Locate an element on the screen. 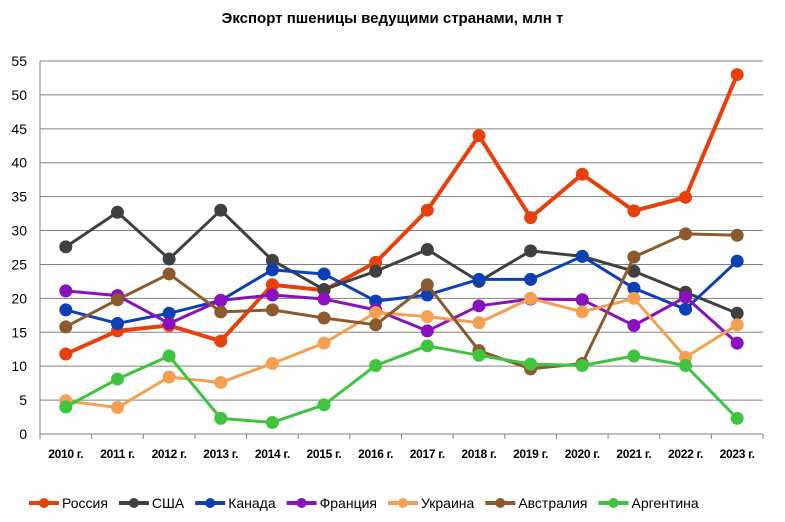 This screenshot has width=785, height=522. legend-label: Франция is located at coordinates (348, 503).